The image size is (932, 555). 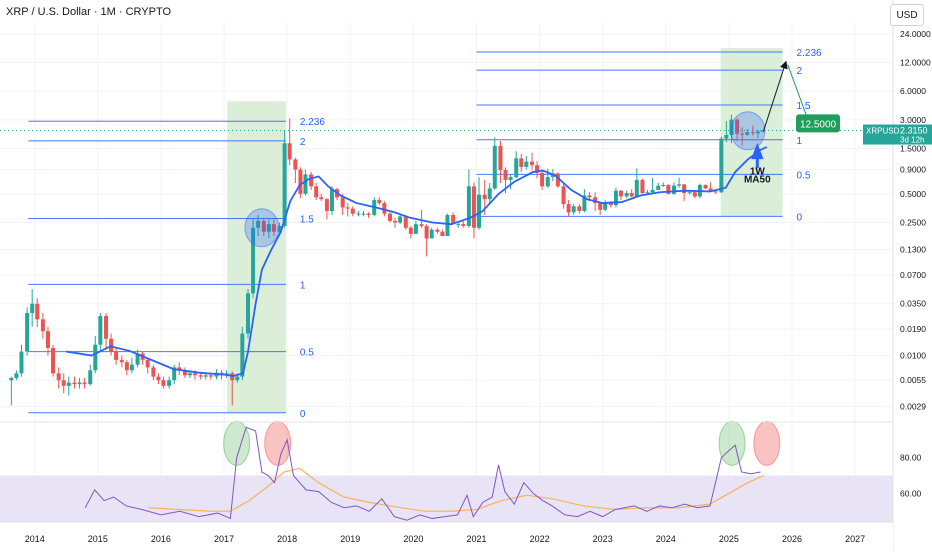 I want to click on rsi-tick-label: 80.00, so click(x=911, y=458).